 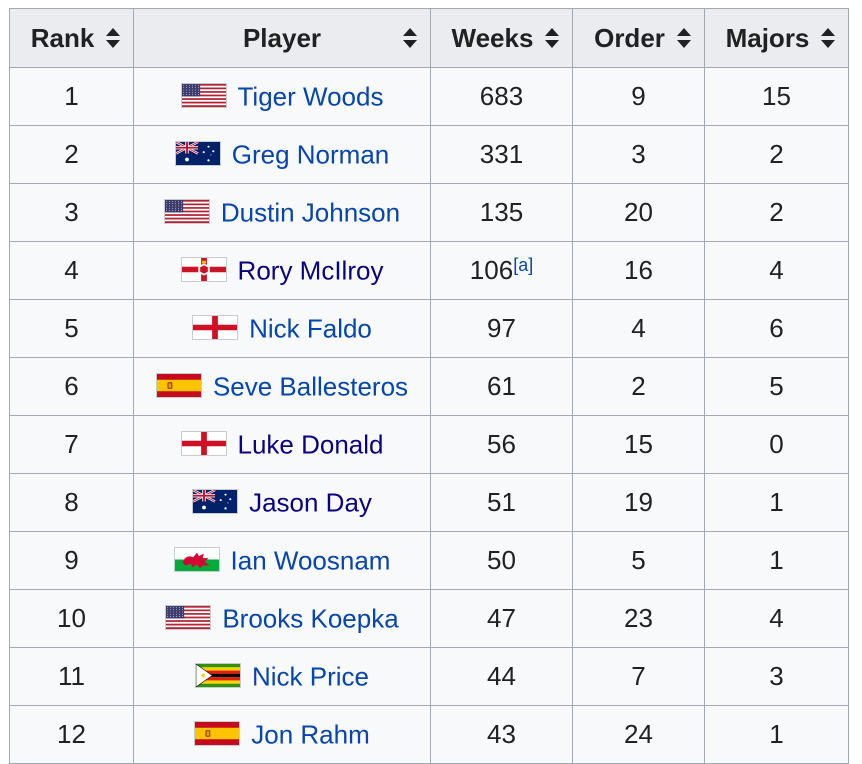 What do you see at coordinates (310, 734) in the screenshot?
I see `player-link: Jon Rahm` at bounding box center [310, 734].